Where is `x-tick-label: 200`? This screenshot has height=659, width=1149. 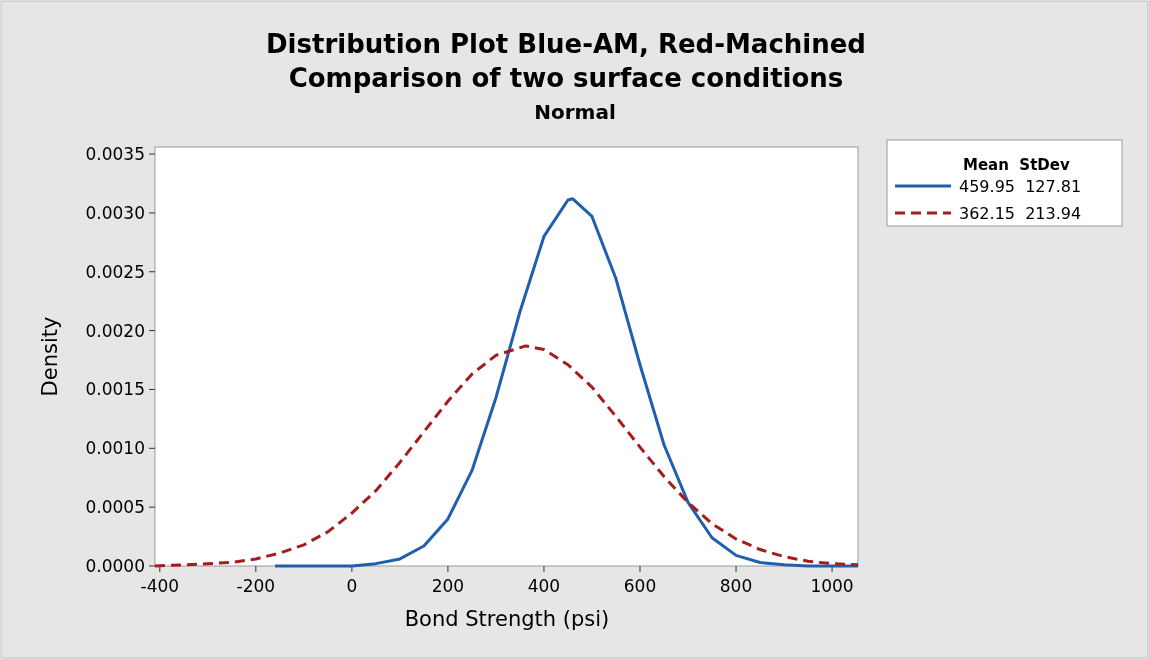
x-tick-label: 200 is located at coordinates (448, 586).